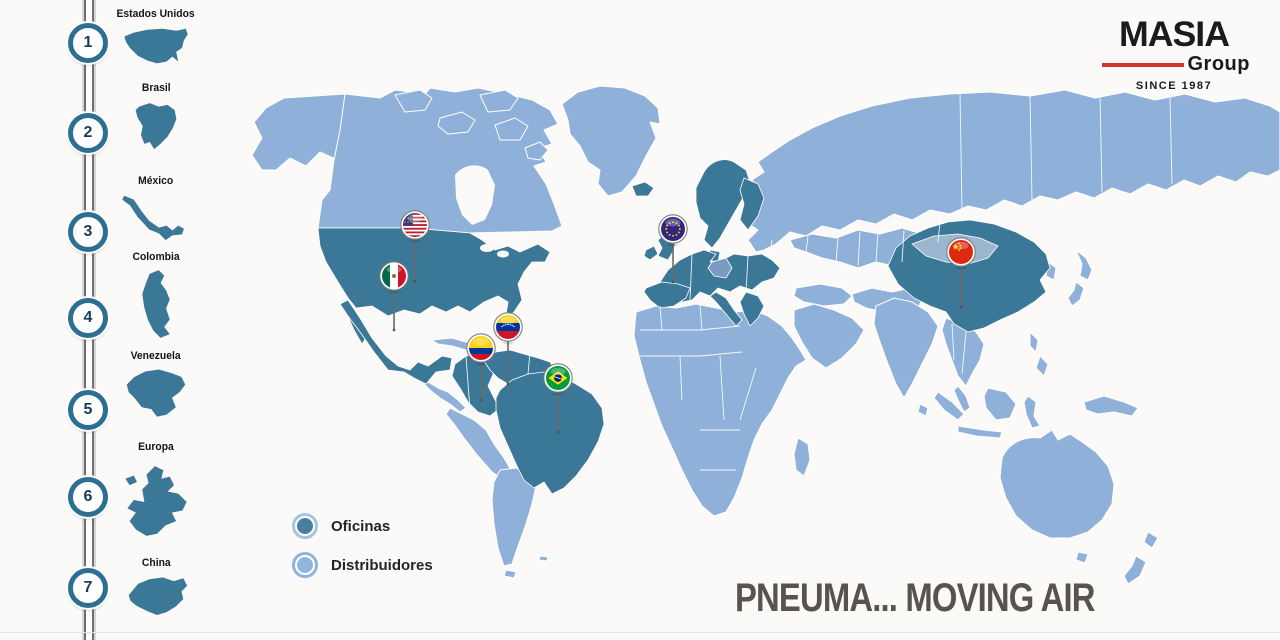 This screenshot has width=1280, height=640. I want to click on sidebar-item-china: China, so click(156, 591).